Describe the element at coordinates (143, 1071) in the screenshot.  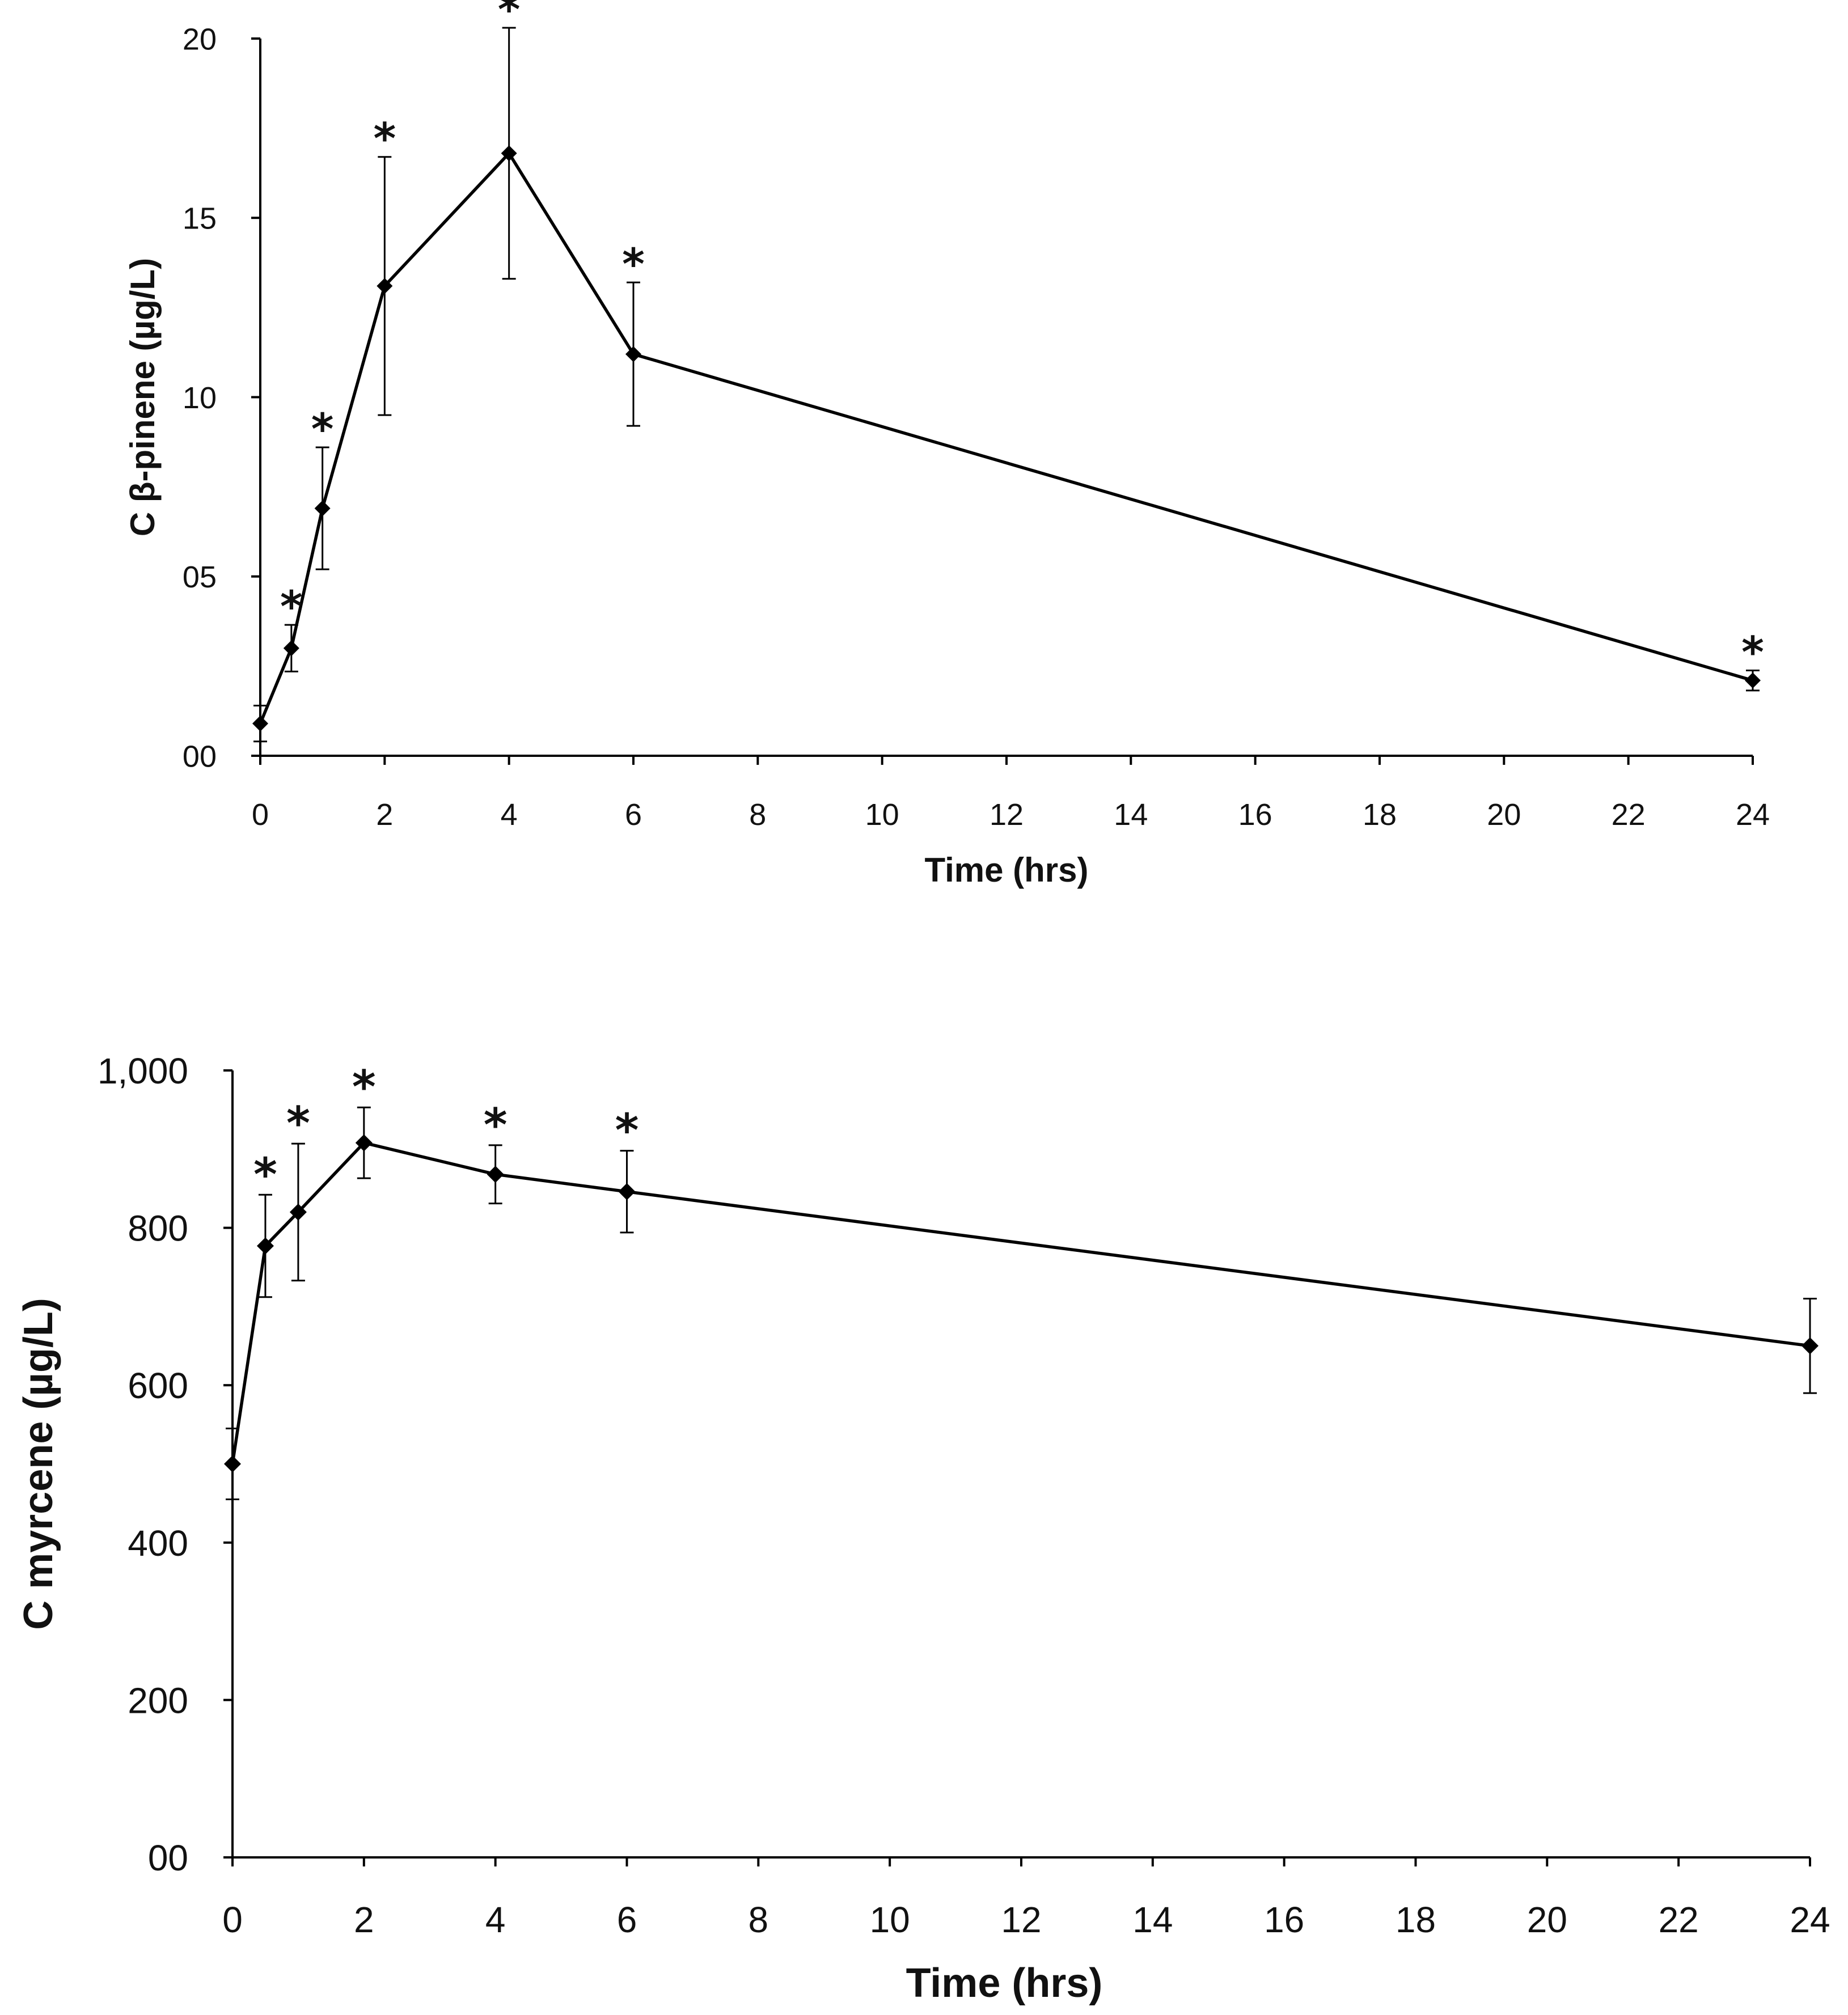
I see `y-tick-label: 1,000` at that location.